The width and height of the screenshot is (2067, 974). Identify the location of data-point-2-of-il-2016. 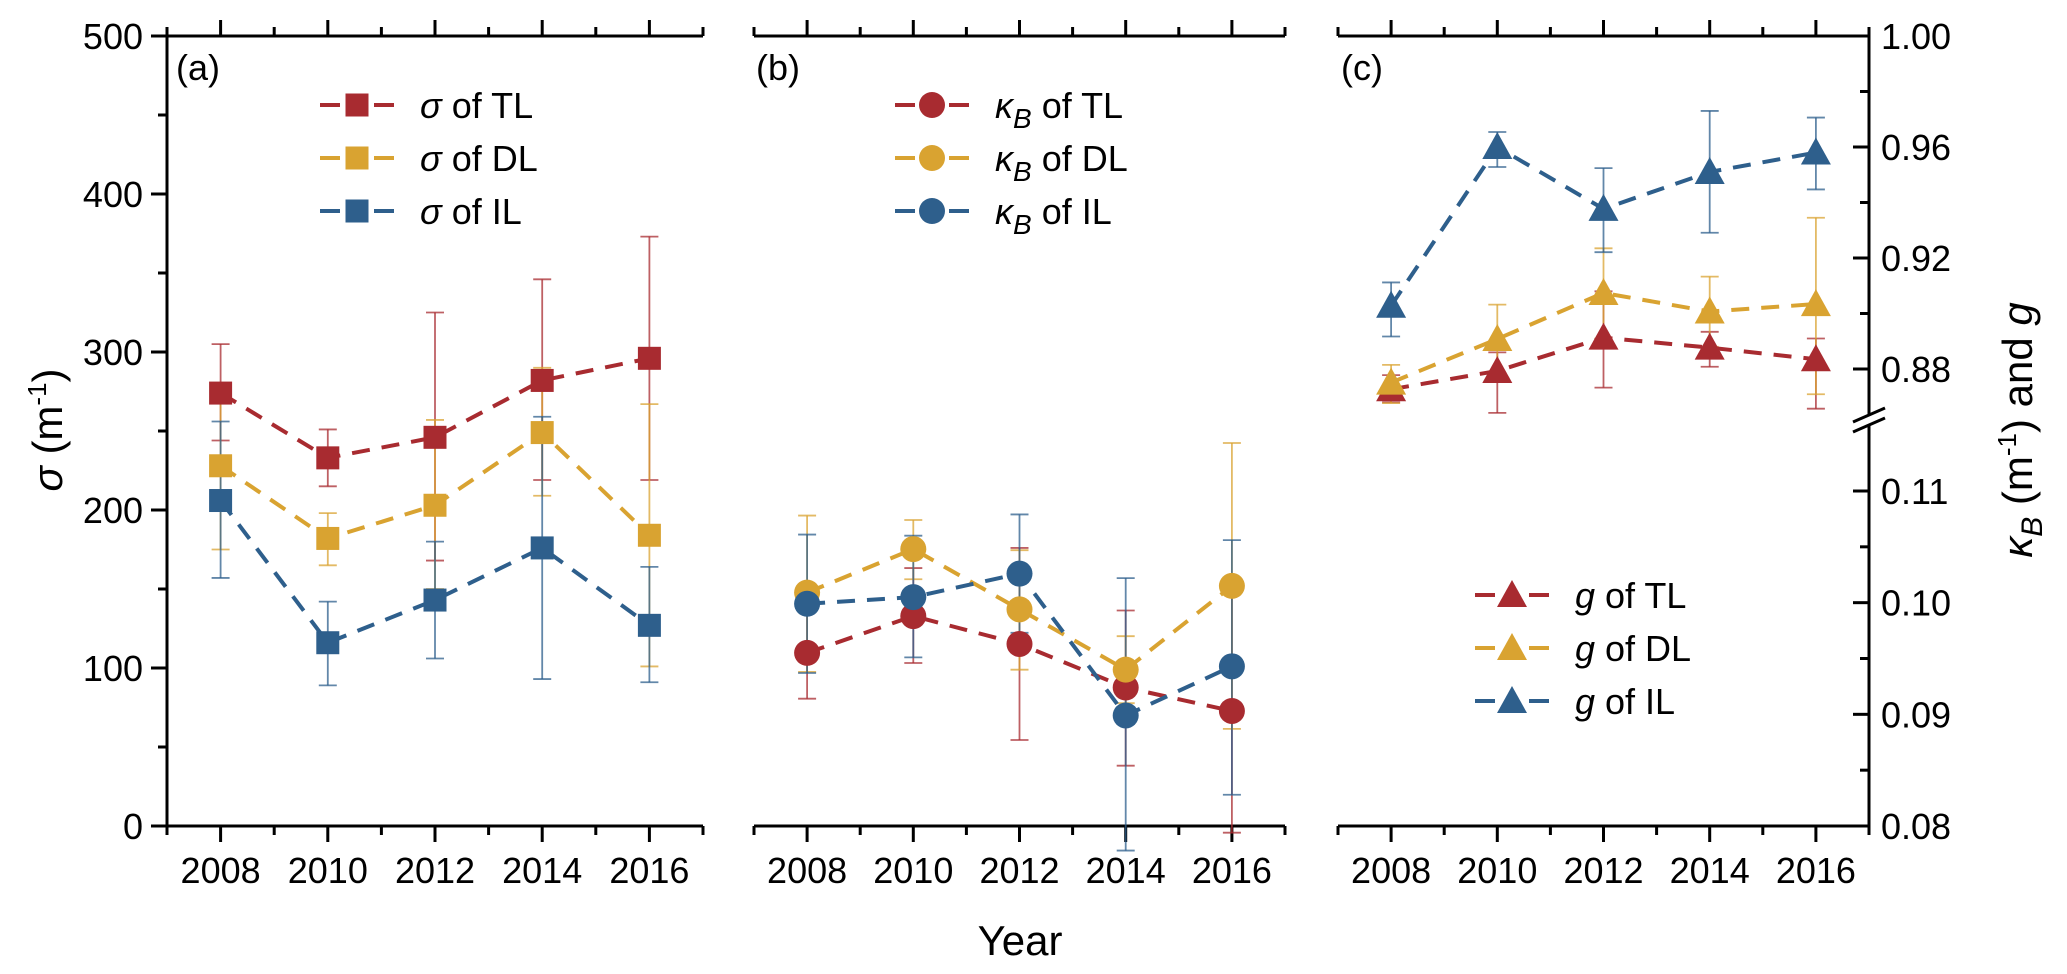
(1815, 151).